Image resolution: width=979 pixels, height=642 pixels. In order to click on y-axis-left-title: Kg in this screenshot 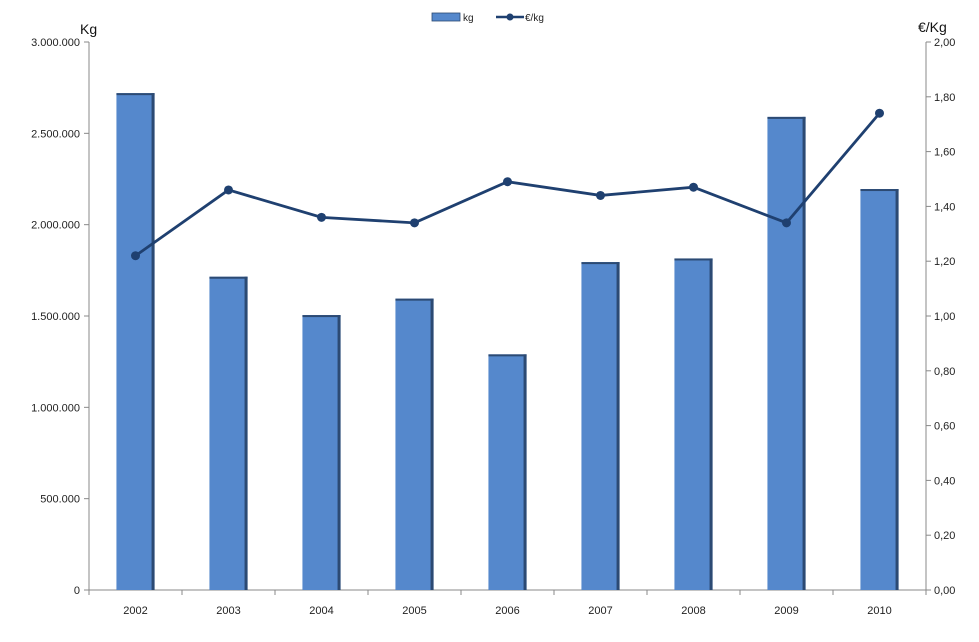, I will do `click(88, 29)`.